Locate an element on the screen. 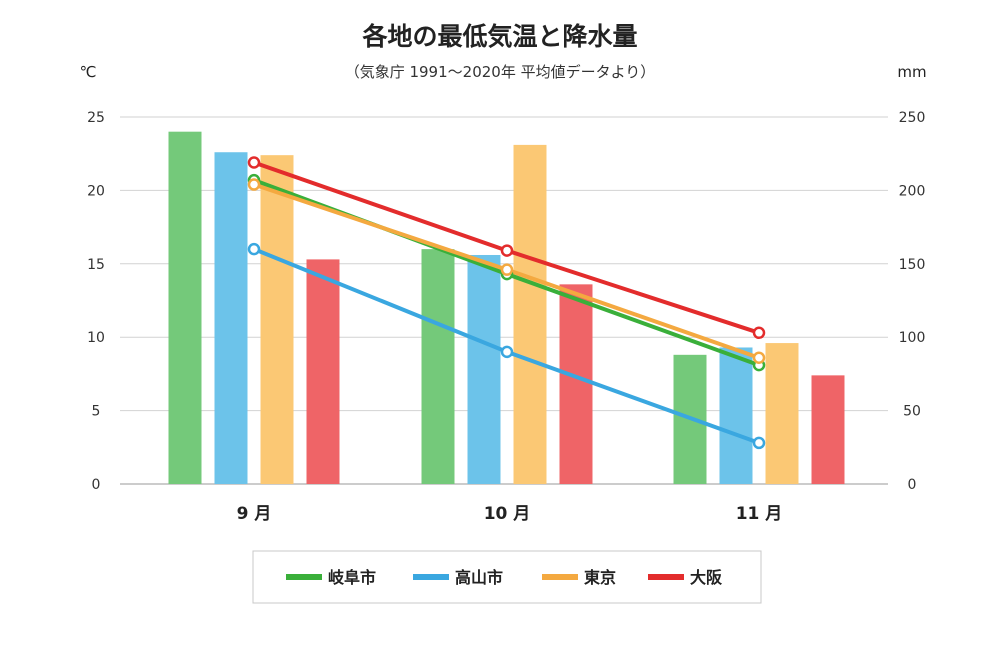 This screenshot has height=666, width=1000. category-label: 9 月 is located at coordinates (254, 514).